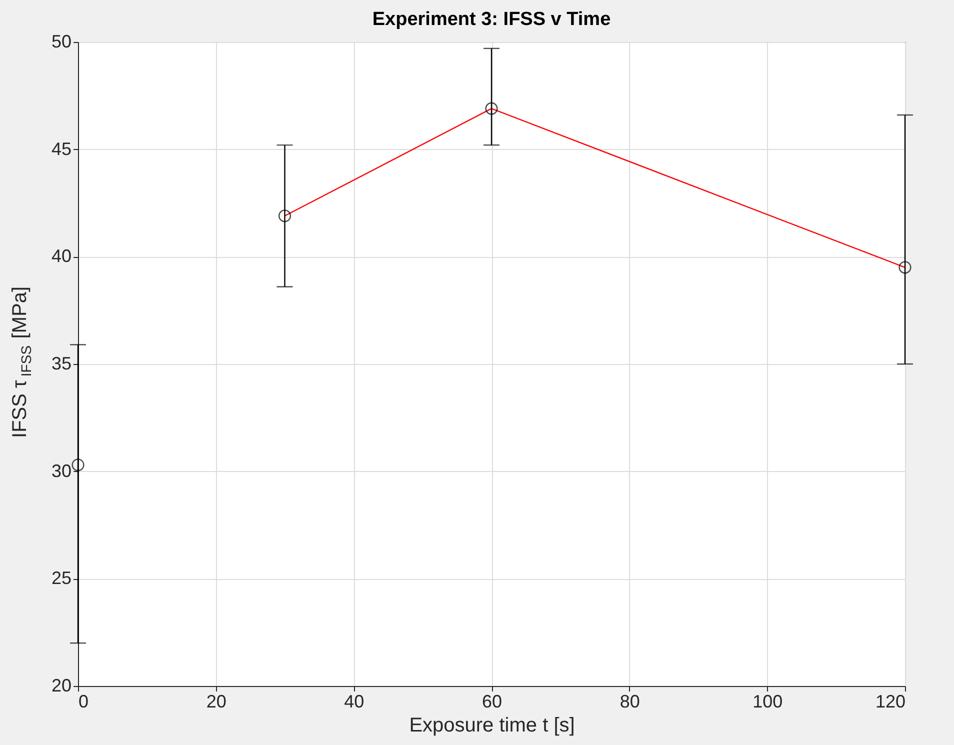  I want to click on x-tick-label: 100, so click(767, 702).